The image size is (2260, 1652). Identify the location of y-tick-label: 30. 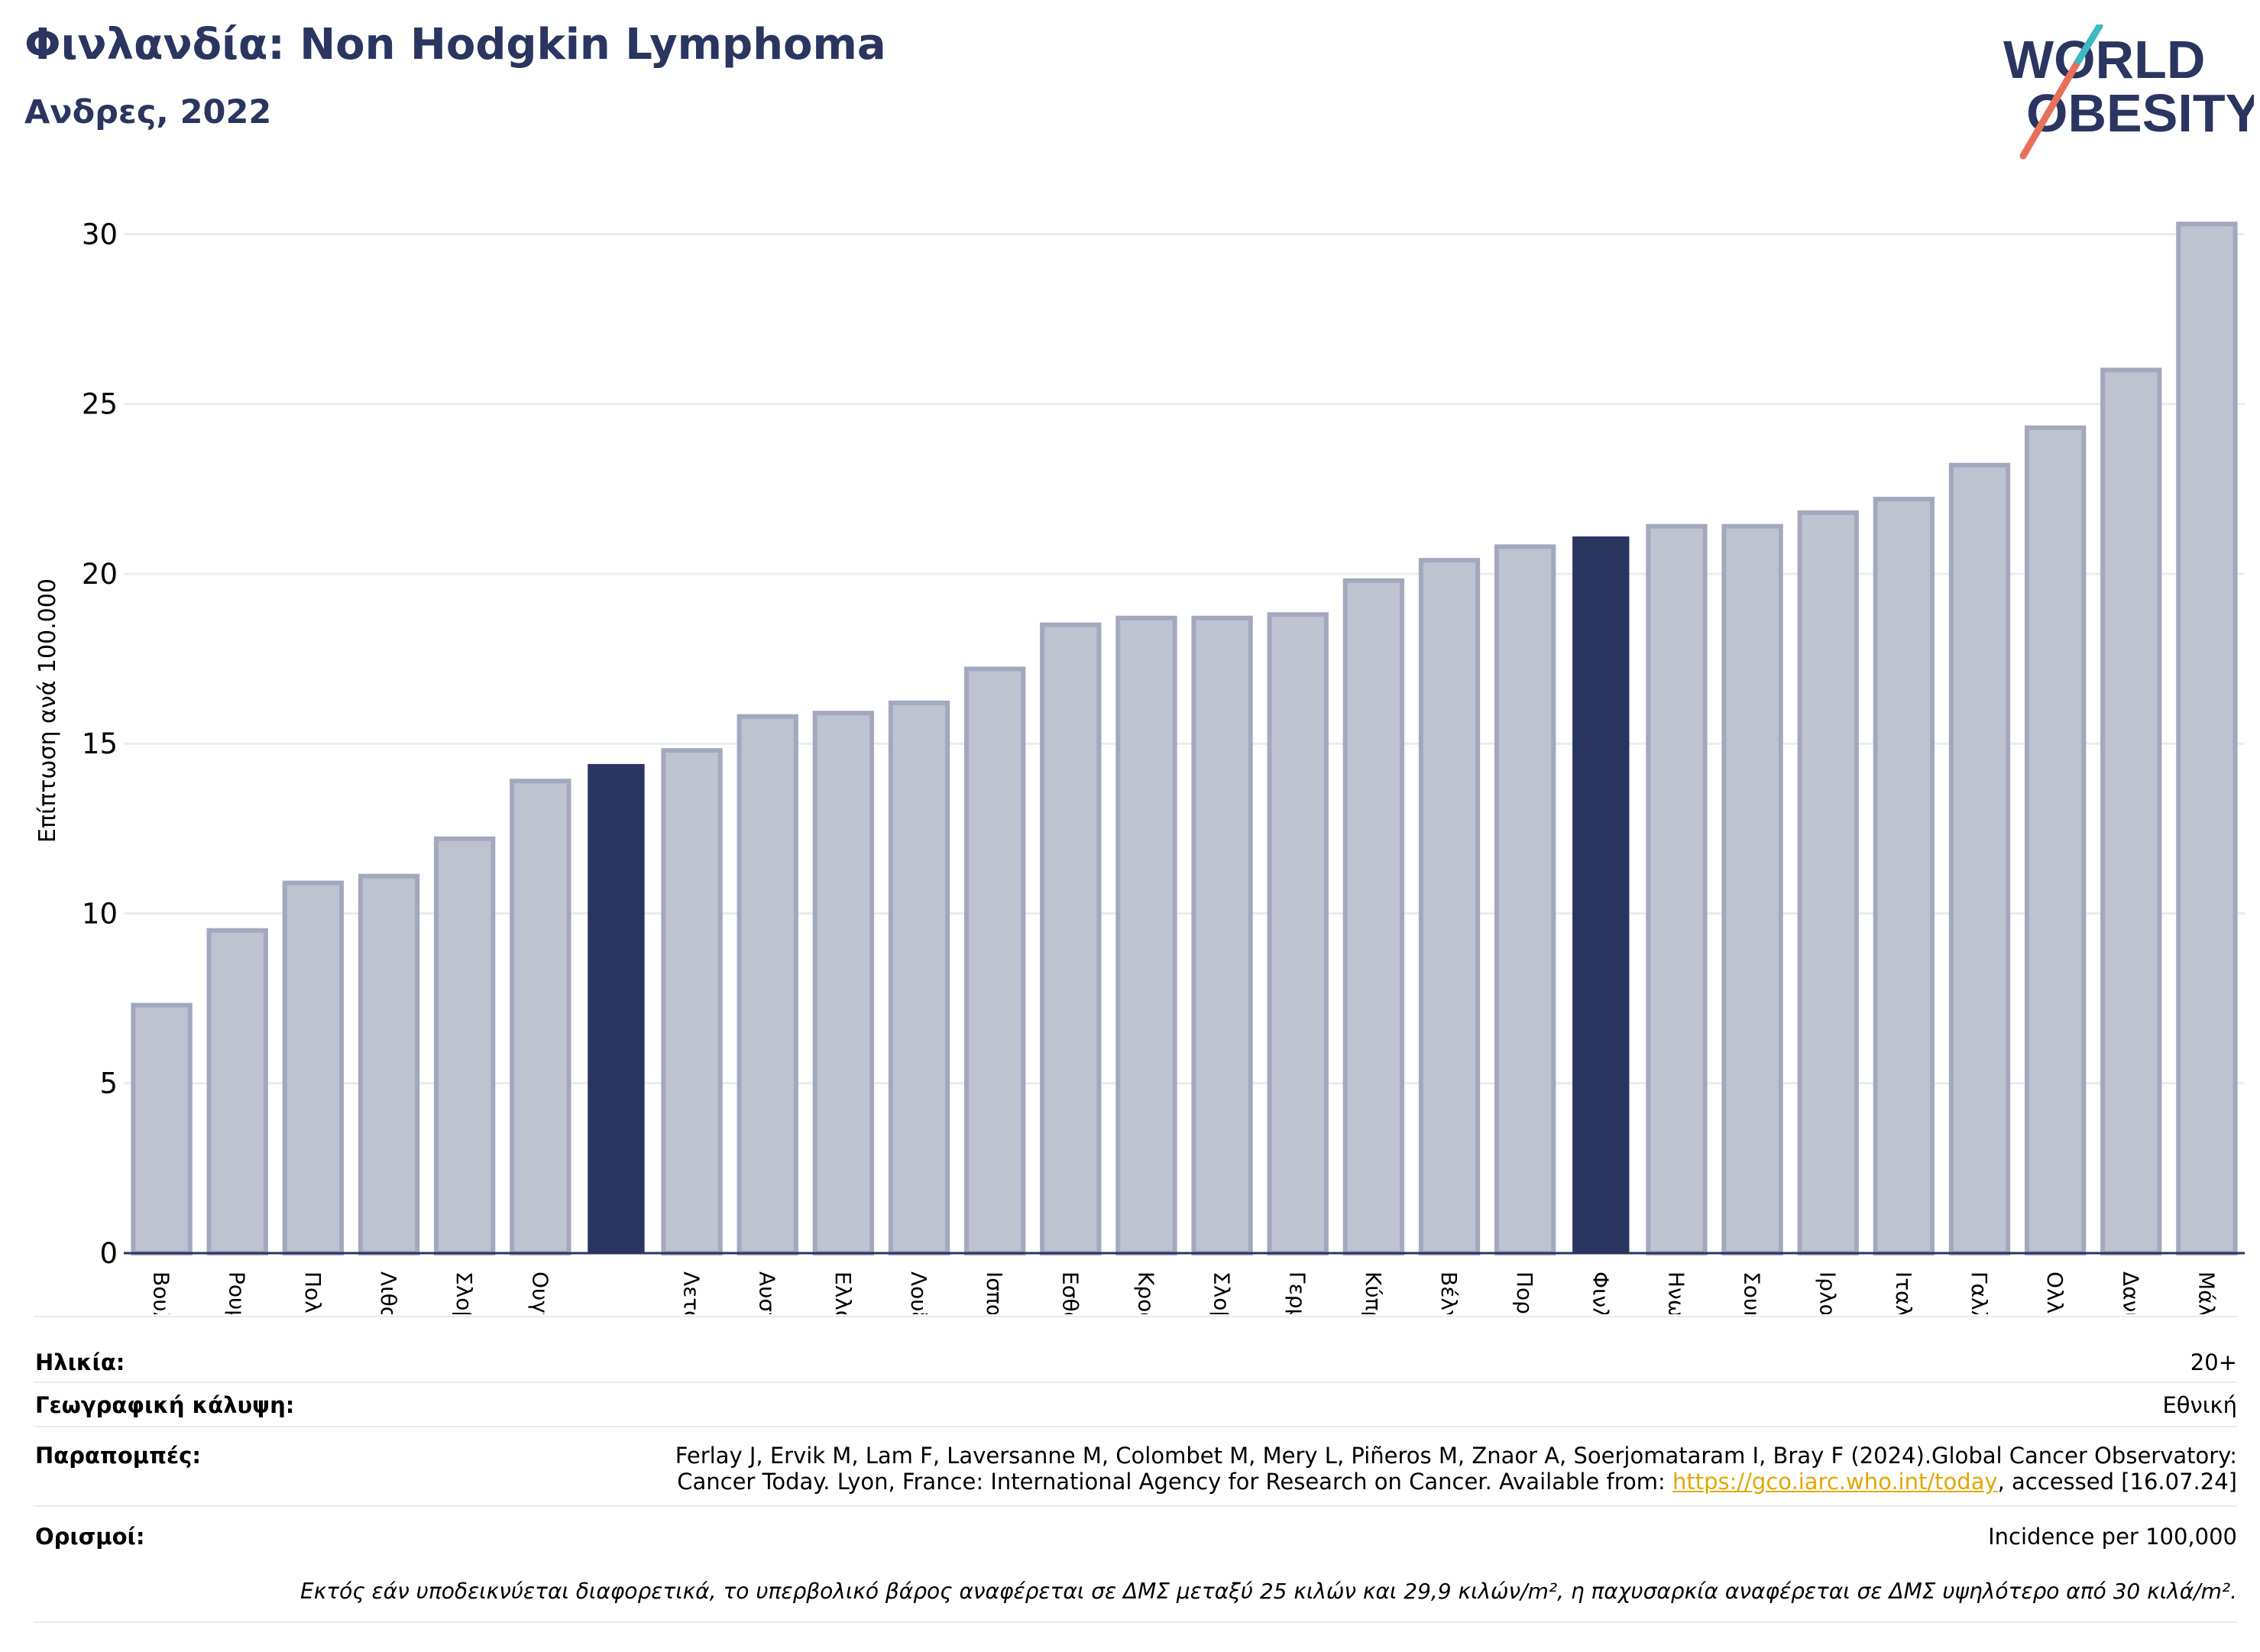
(100, 234).